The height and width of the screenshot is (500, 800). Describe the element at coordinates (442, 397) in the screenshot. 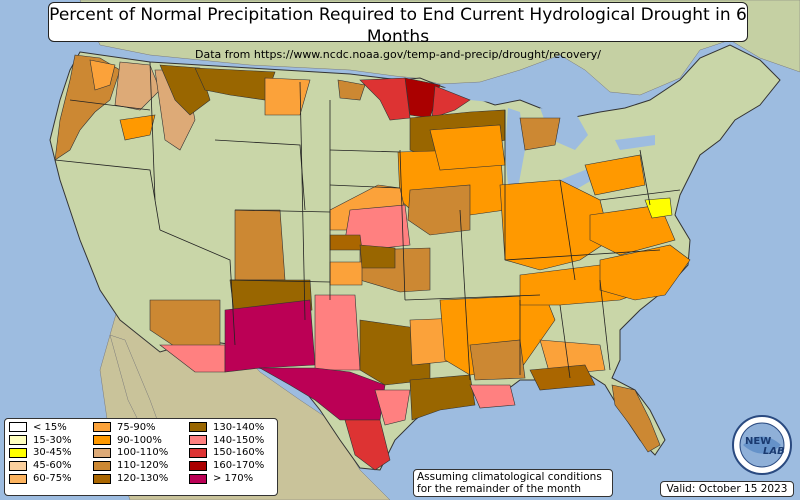

I see `region-la-brown` at that location.